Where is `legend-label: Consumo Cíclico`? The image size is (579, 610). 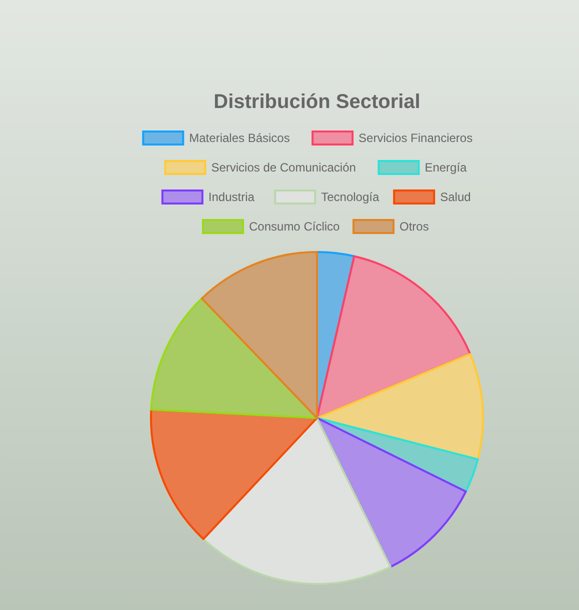
legend-label: Consumo Cíclico is located at coordinates (294, 227).